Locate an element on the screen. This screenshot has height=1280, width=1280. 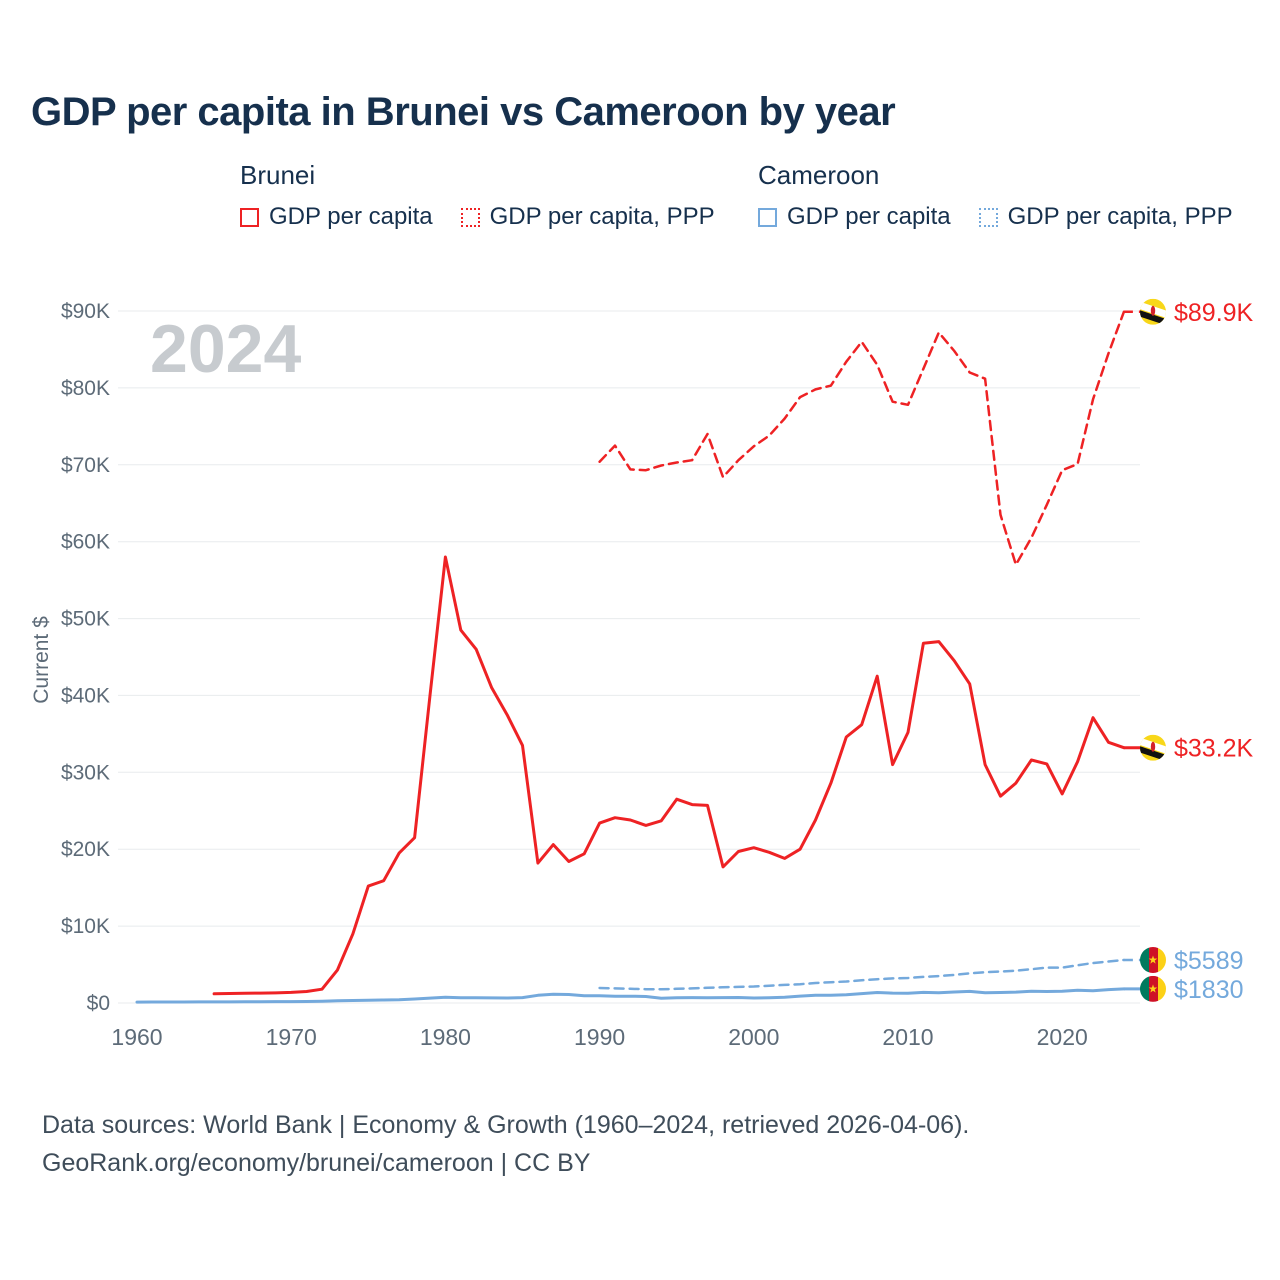
y-tick-label: $60K is located at coordinates (85, 542).